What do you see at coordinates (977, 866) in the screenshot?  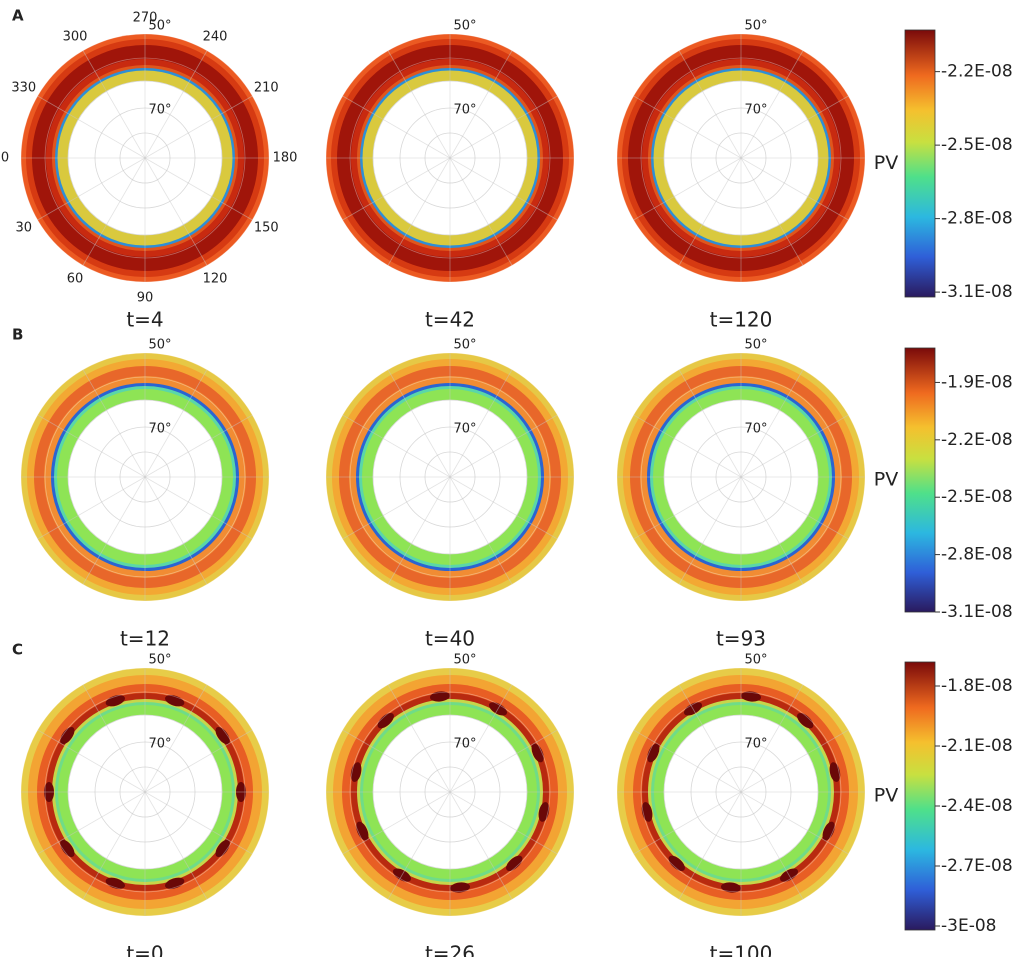 I see `colorbar-tick-label: -2.7E-08` at bounding box center [977, 866].